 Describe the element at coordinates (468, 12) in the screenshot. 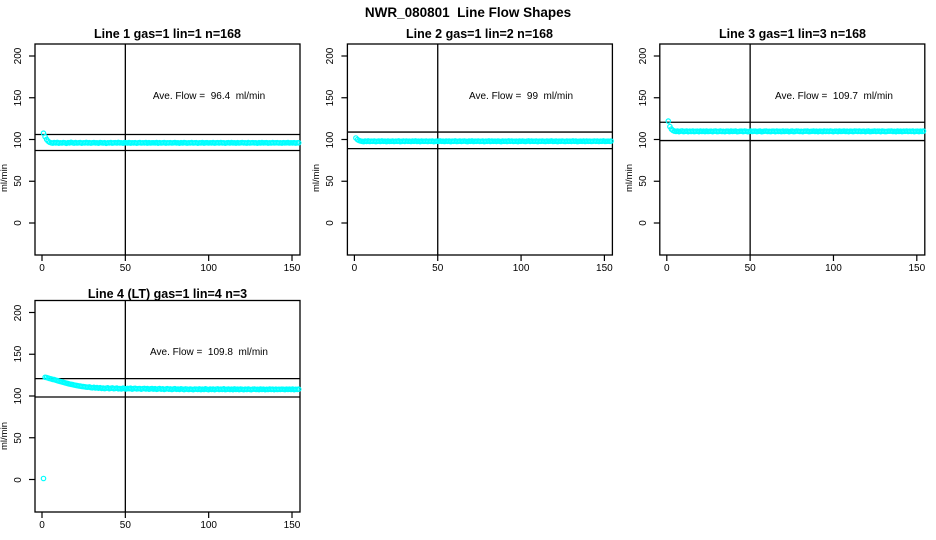

I see `figure-title: NWR_080801 Line Flow Shapes` at that location.